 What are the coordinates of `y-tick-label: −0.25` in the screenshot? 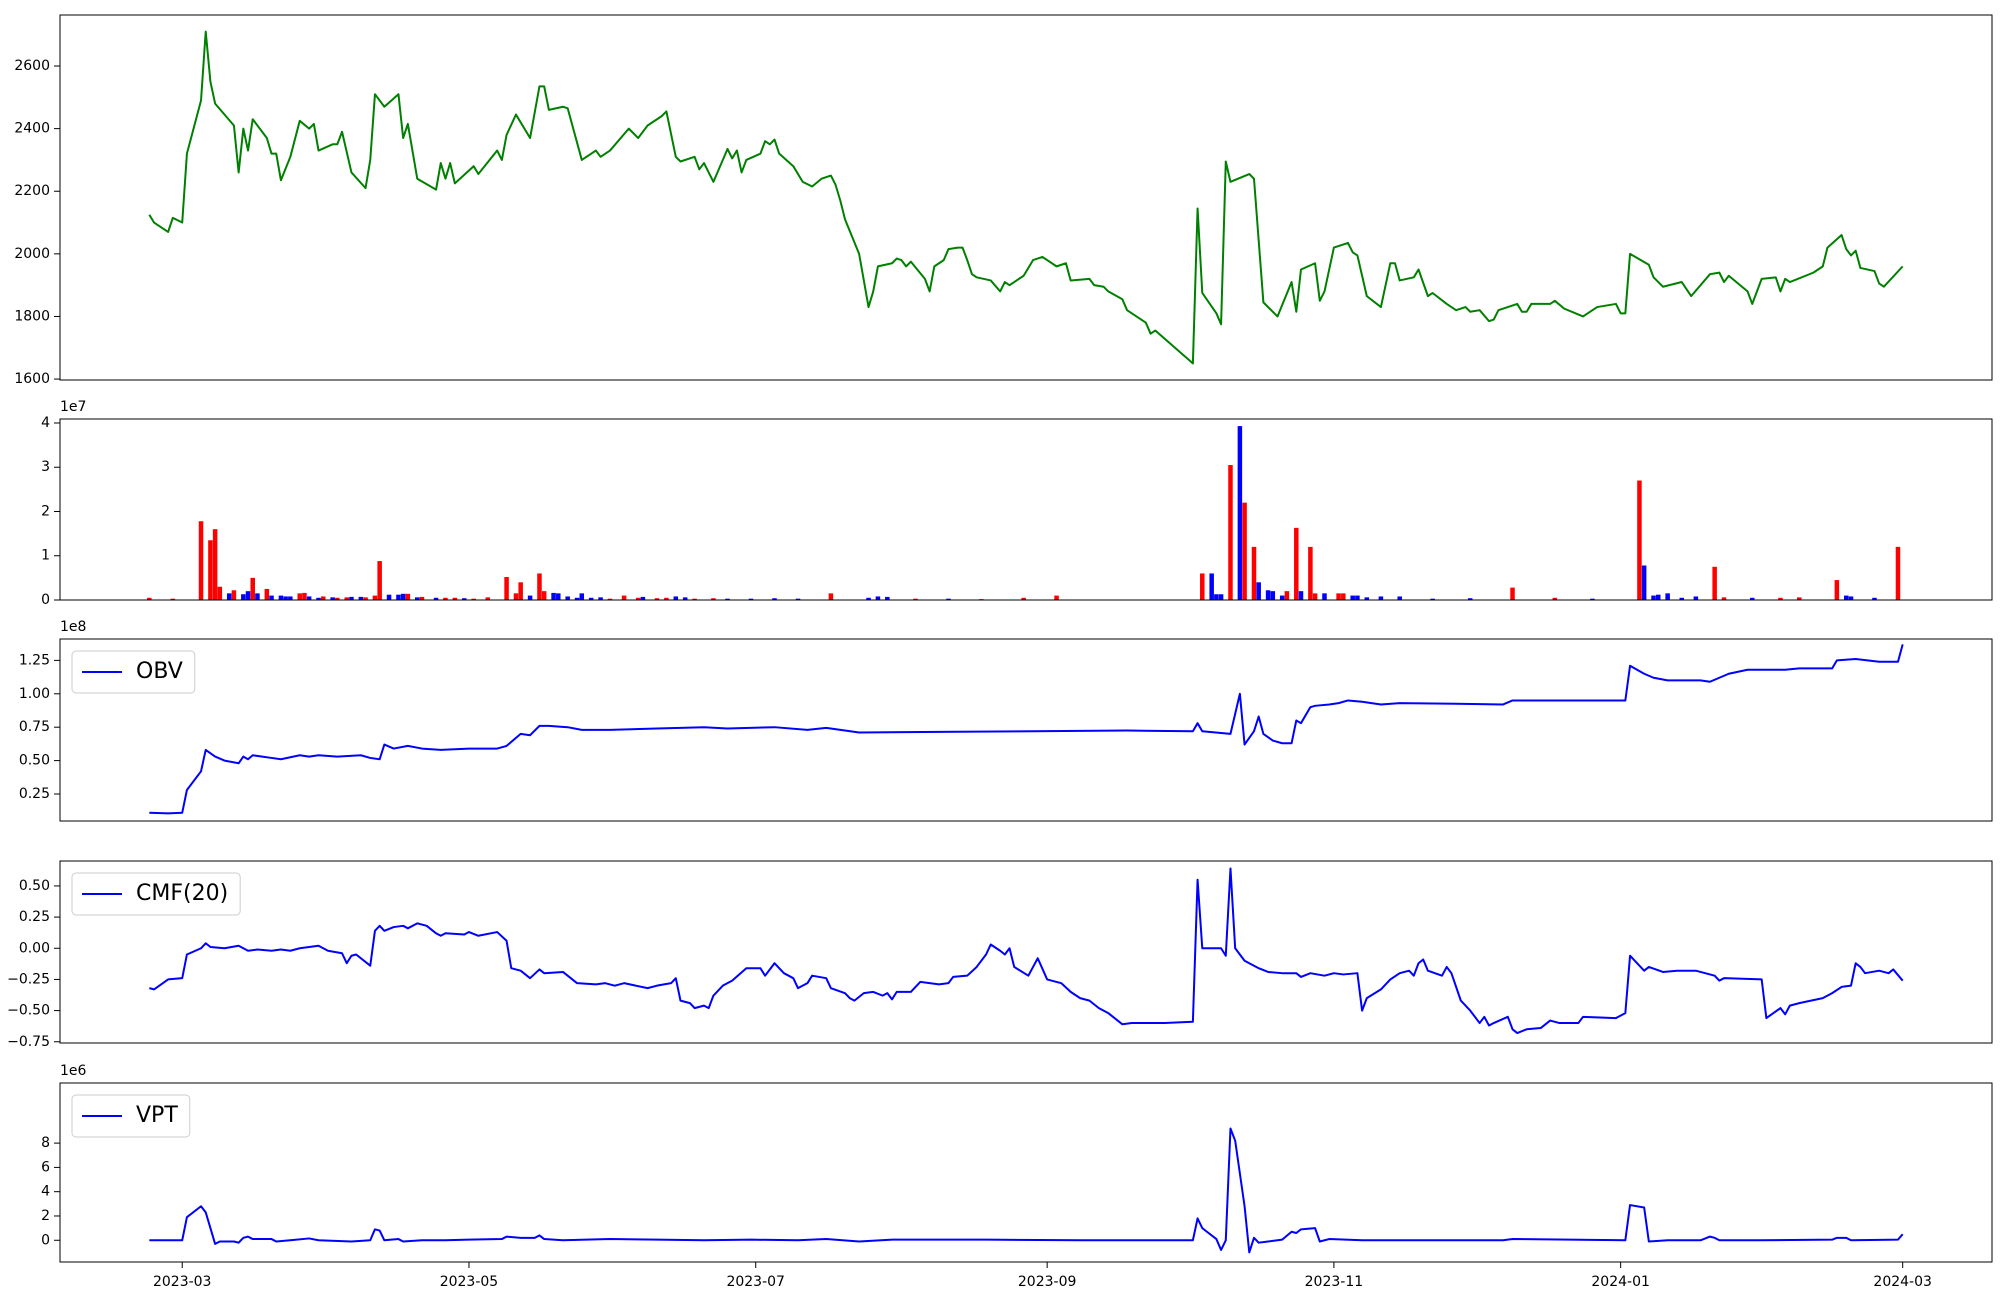 It's located at (28, 979).